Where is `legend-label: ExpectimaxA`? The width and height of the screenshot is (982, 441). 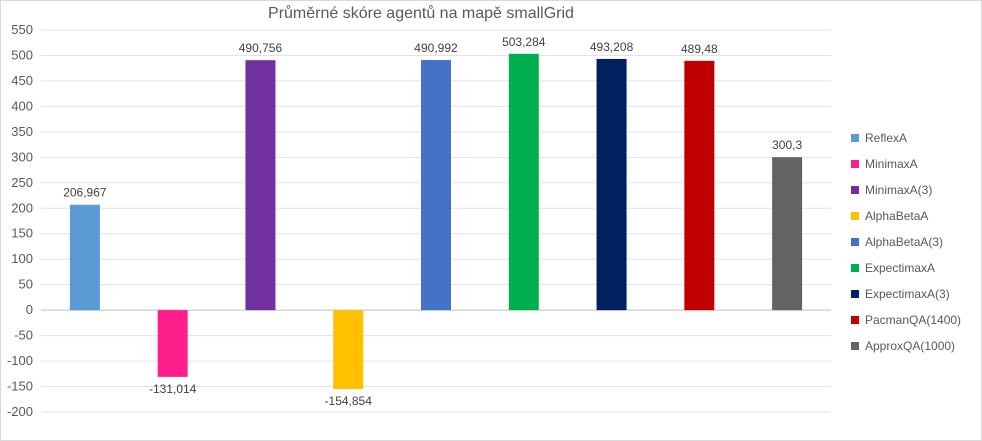 legend-label: ExpectimaxA is located at coordinates (900, 268).